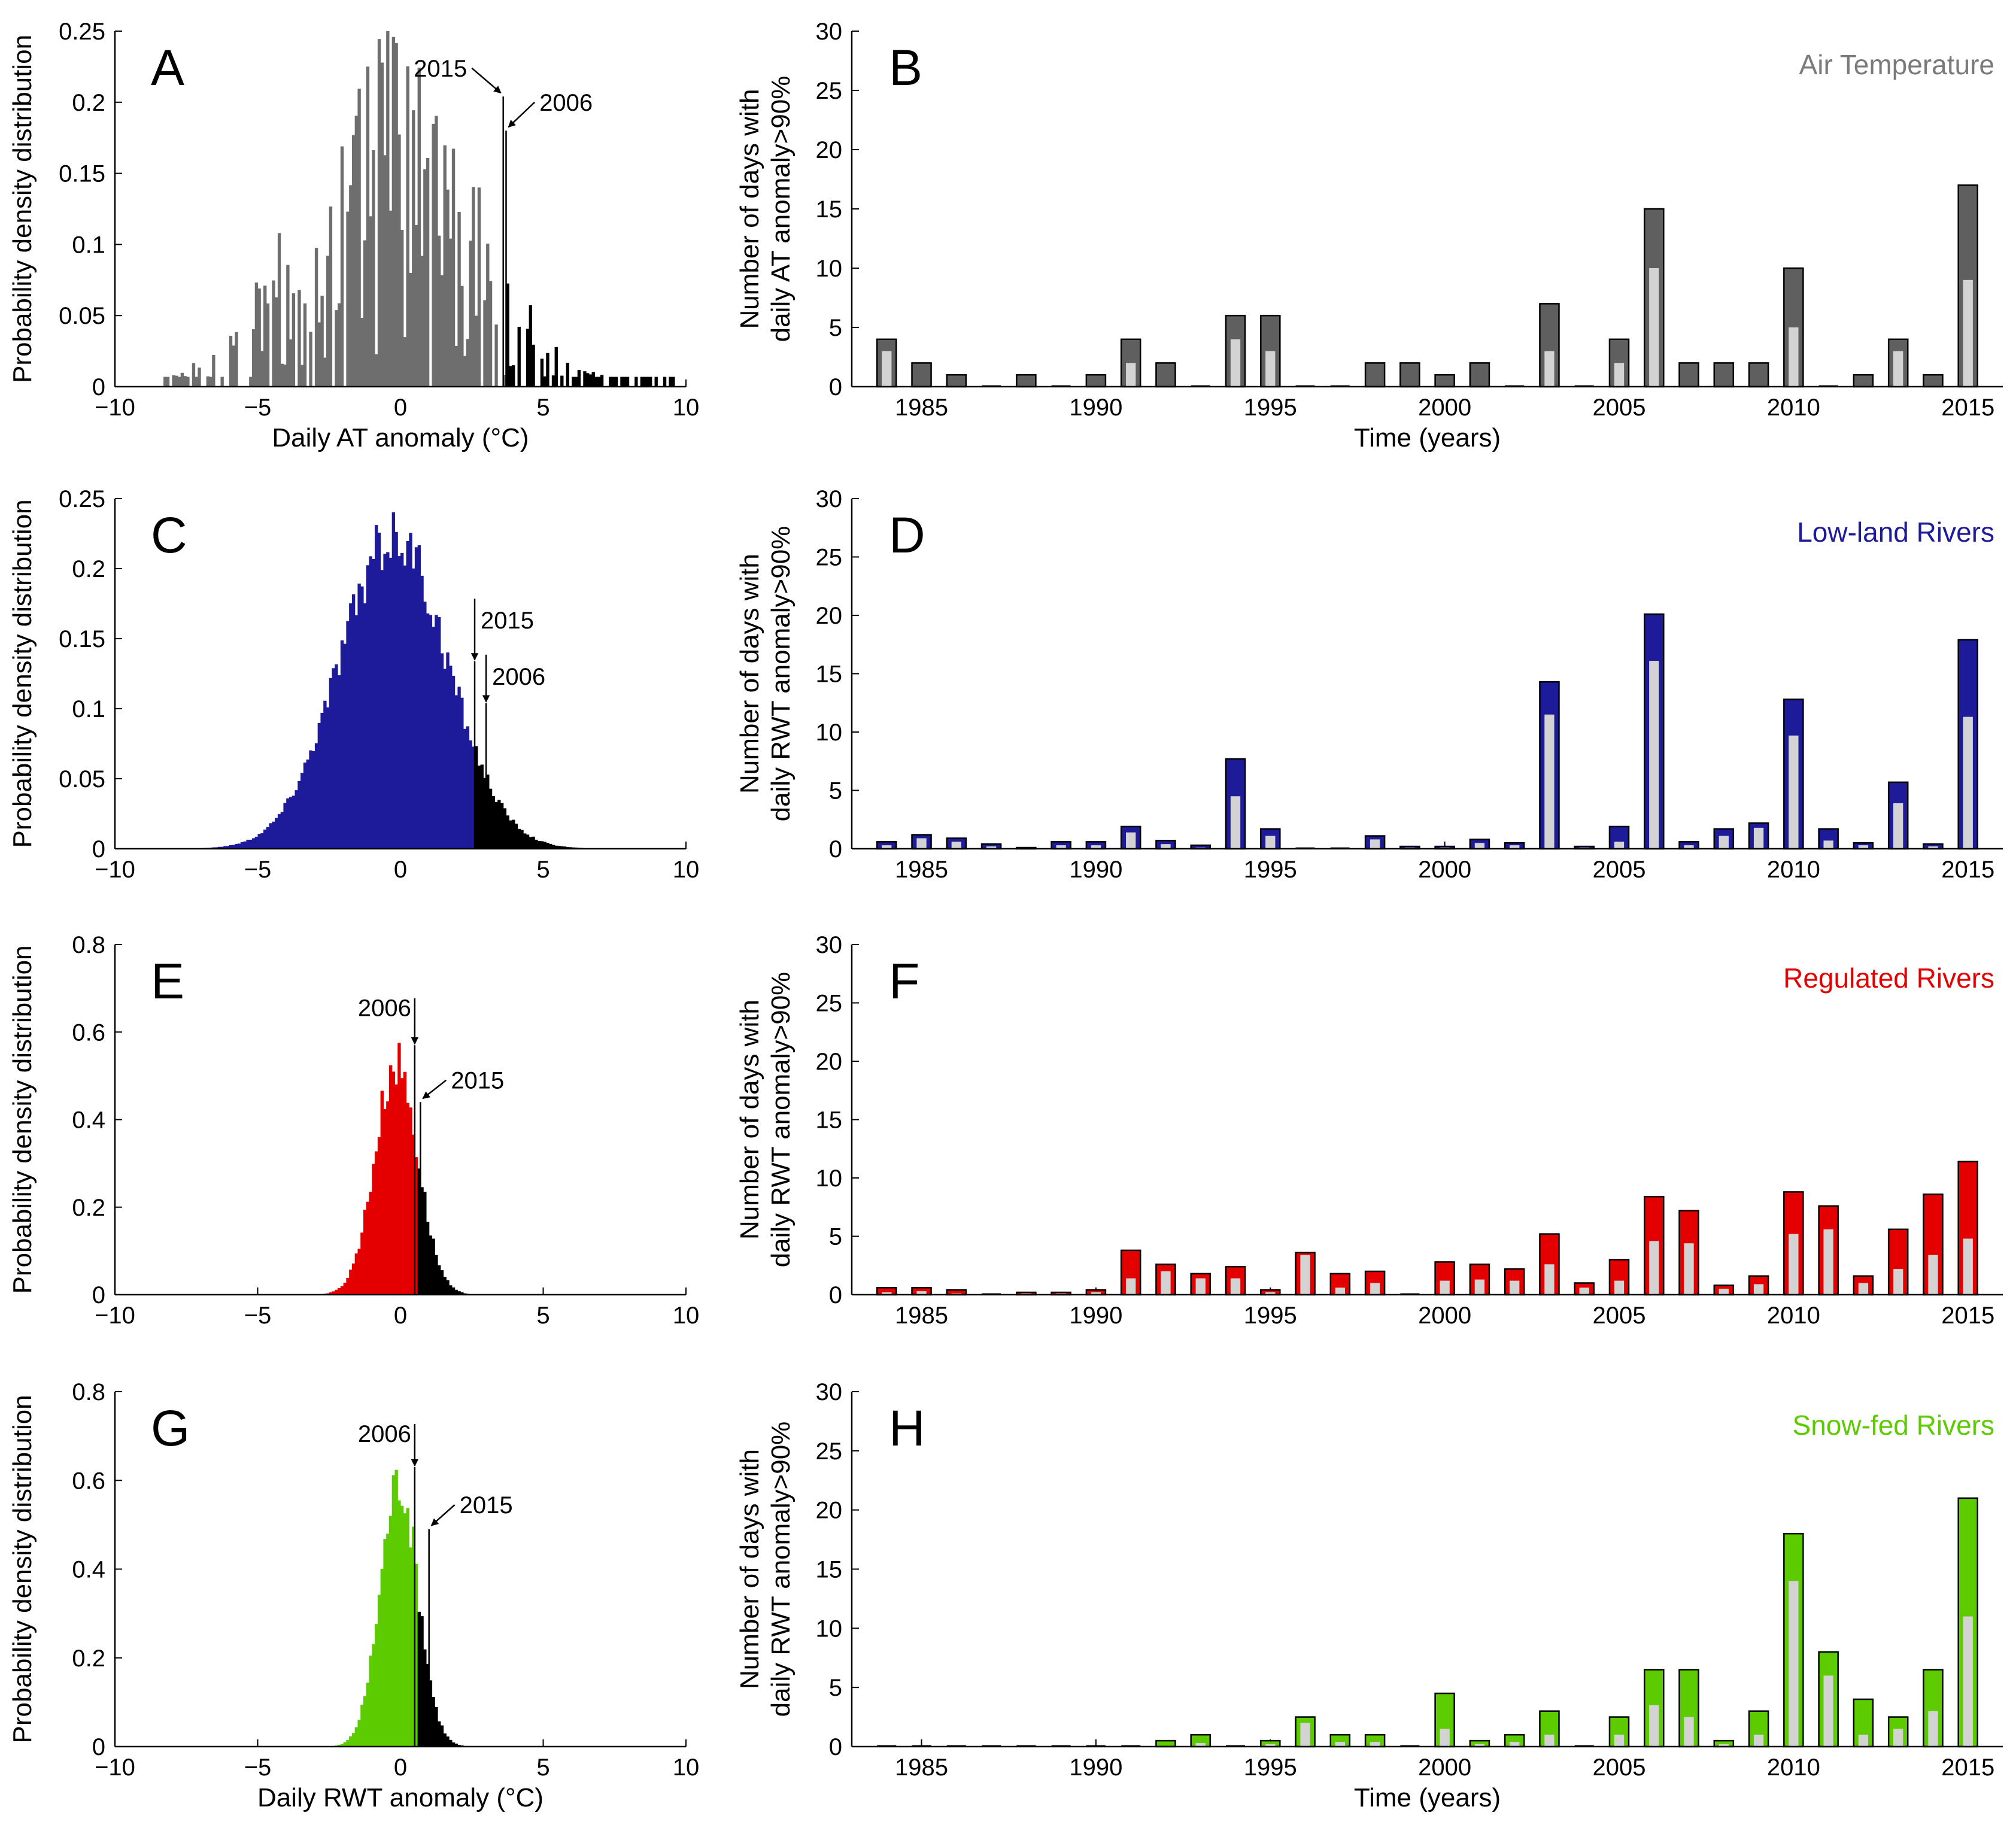 Image resolution: width=2016 pixels, height=1822 pixels. Describe the element at coordinates (170, 1428) in the screenshot. I see `panel-letter: G` at that location.